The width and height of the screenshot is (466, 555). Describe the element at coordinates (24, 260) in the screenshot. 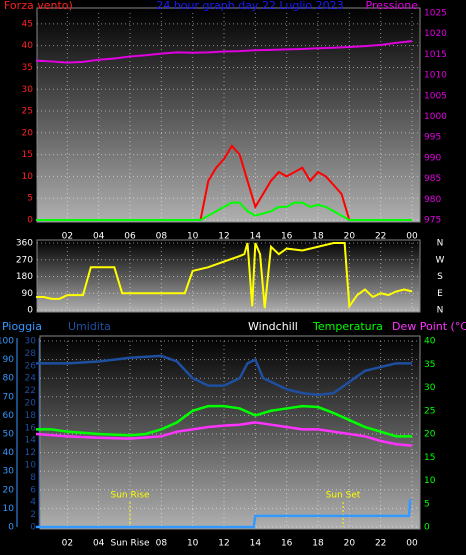

I see `y-tick-label: 270` at that location.